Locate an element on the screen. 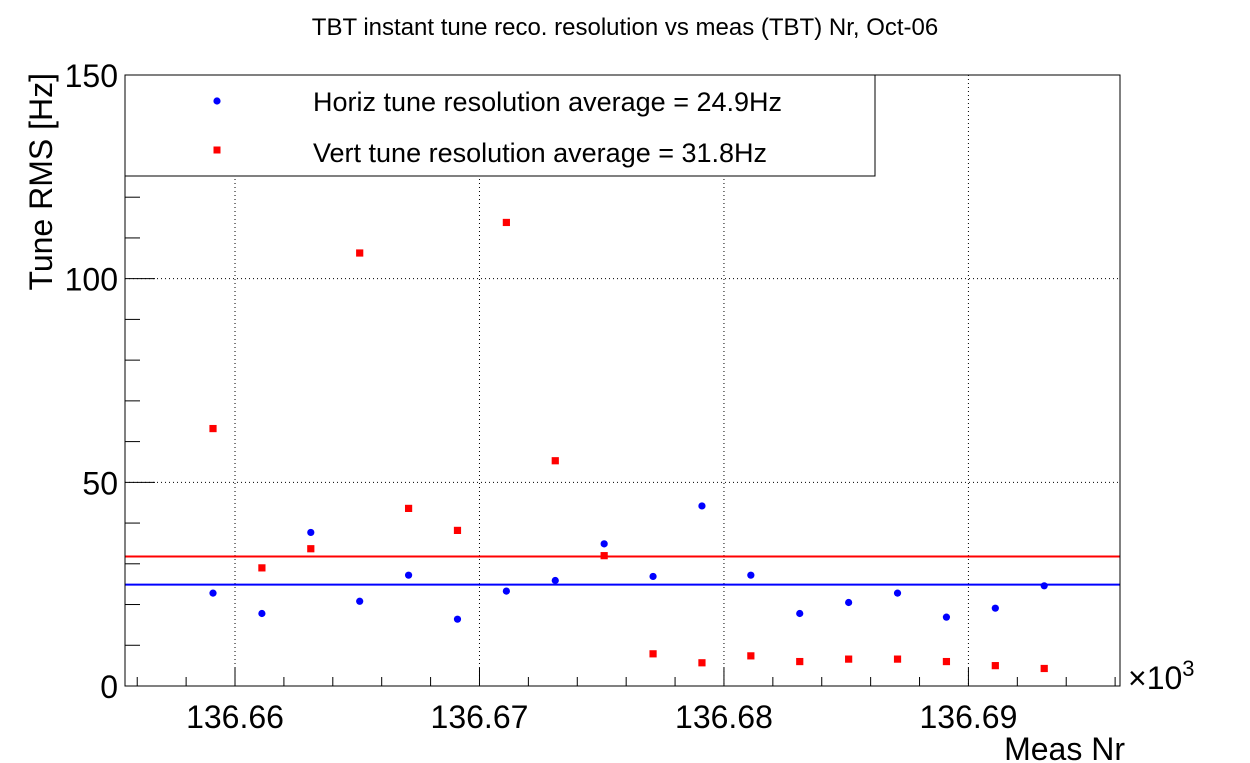 Image resolution: width=1250 pixels, height=763 pixels. legend-label-horiz: Horiz tune resolution average = 24.9Hz is located at coordinates (547, 102).